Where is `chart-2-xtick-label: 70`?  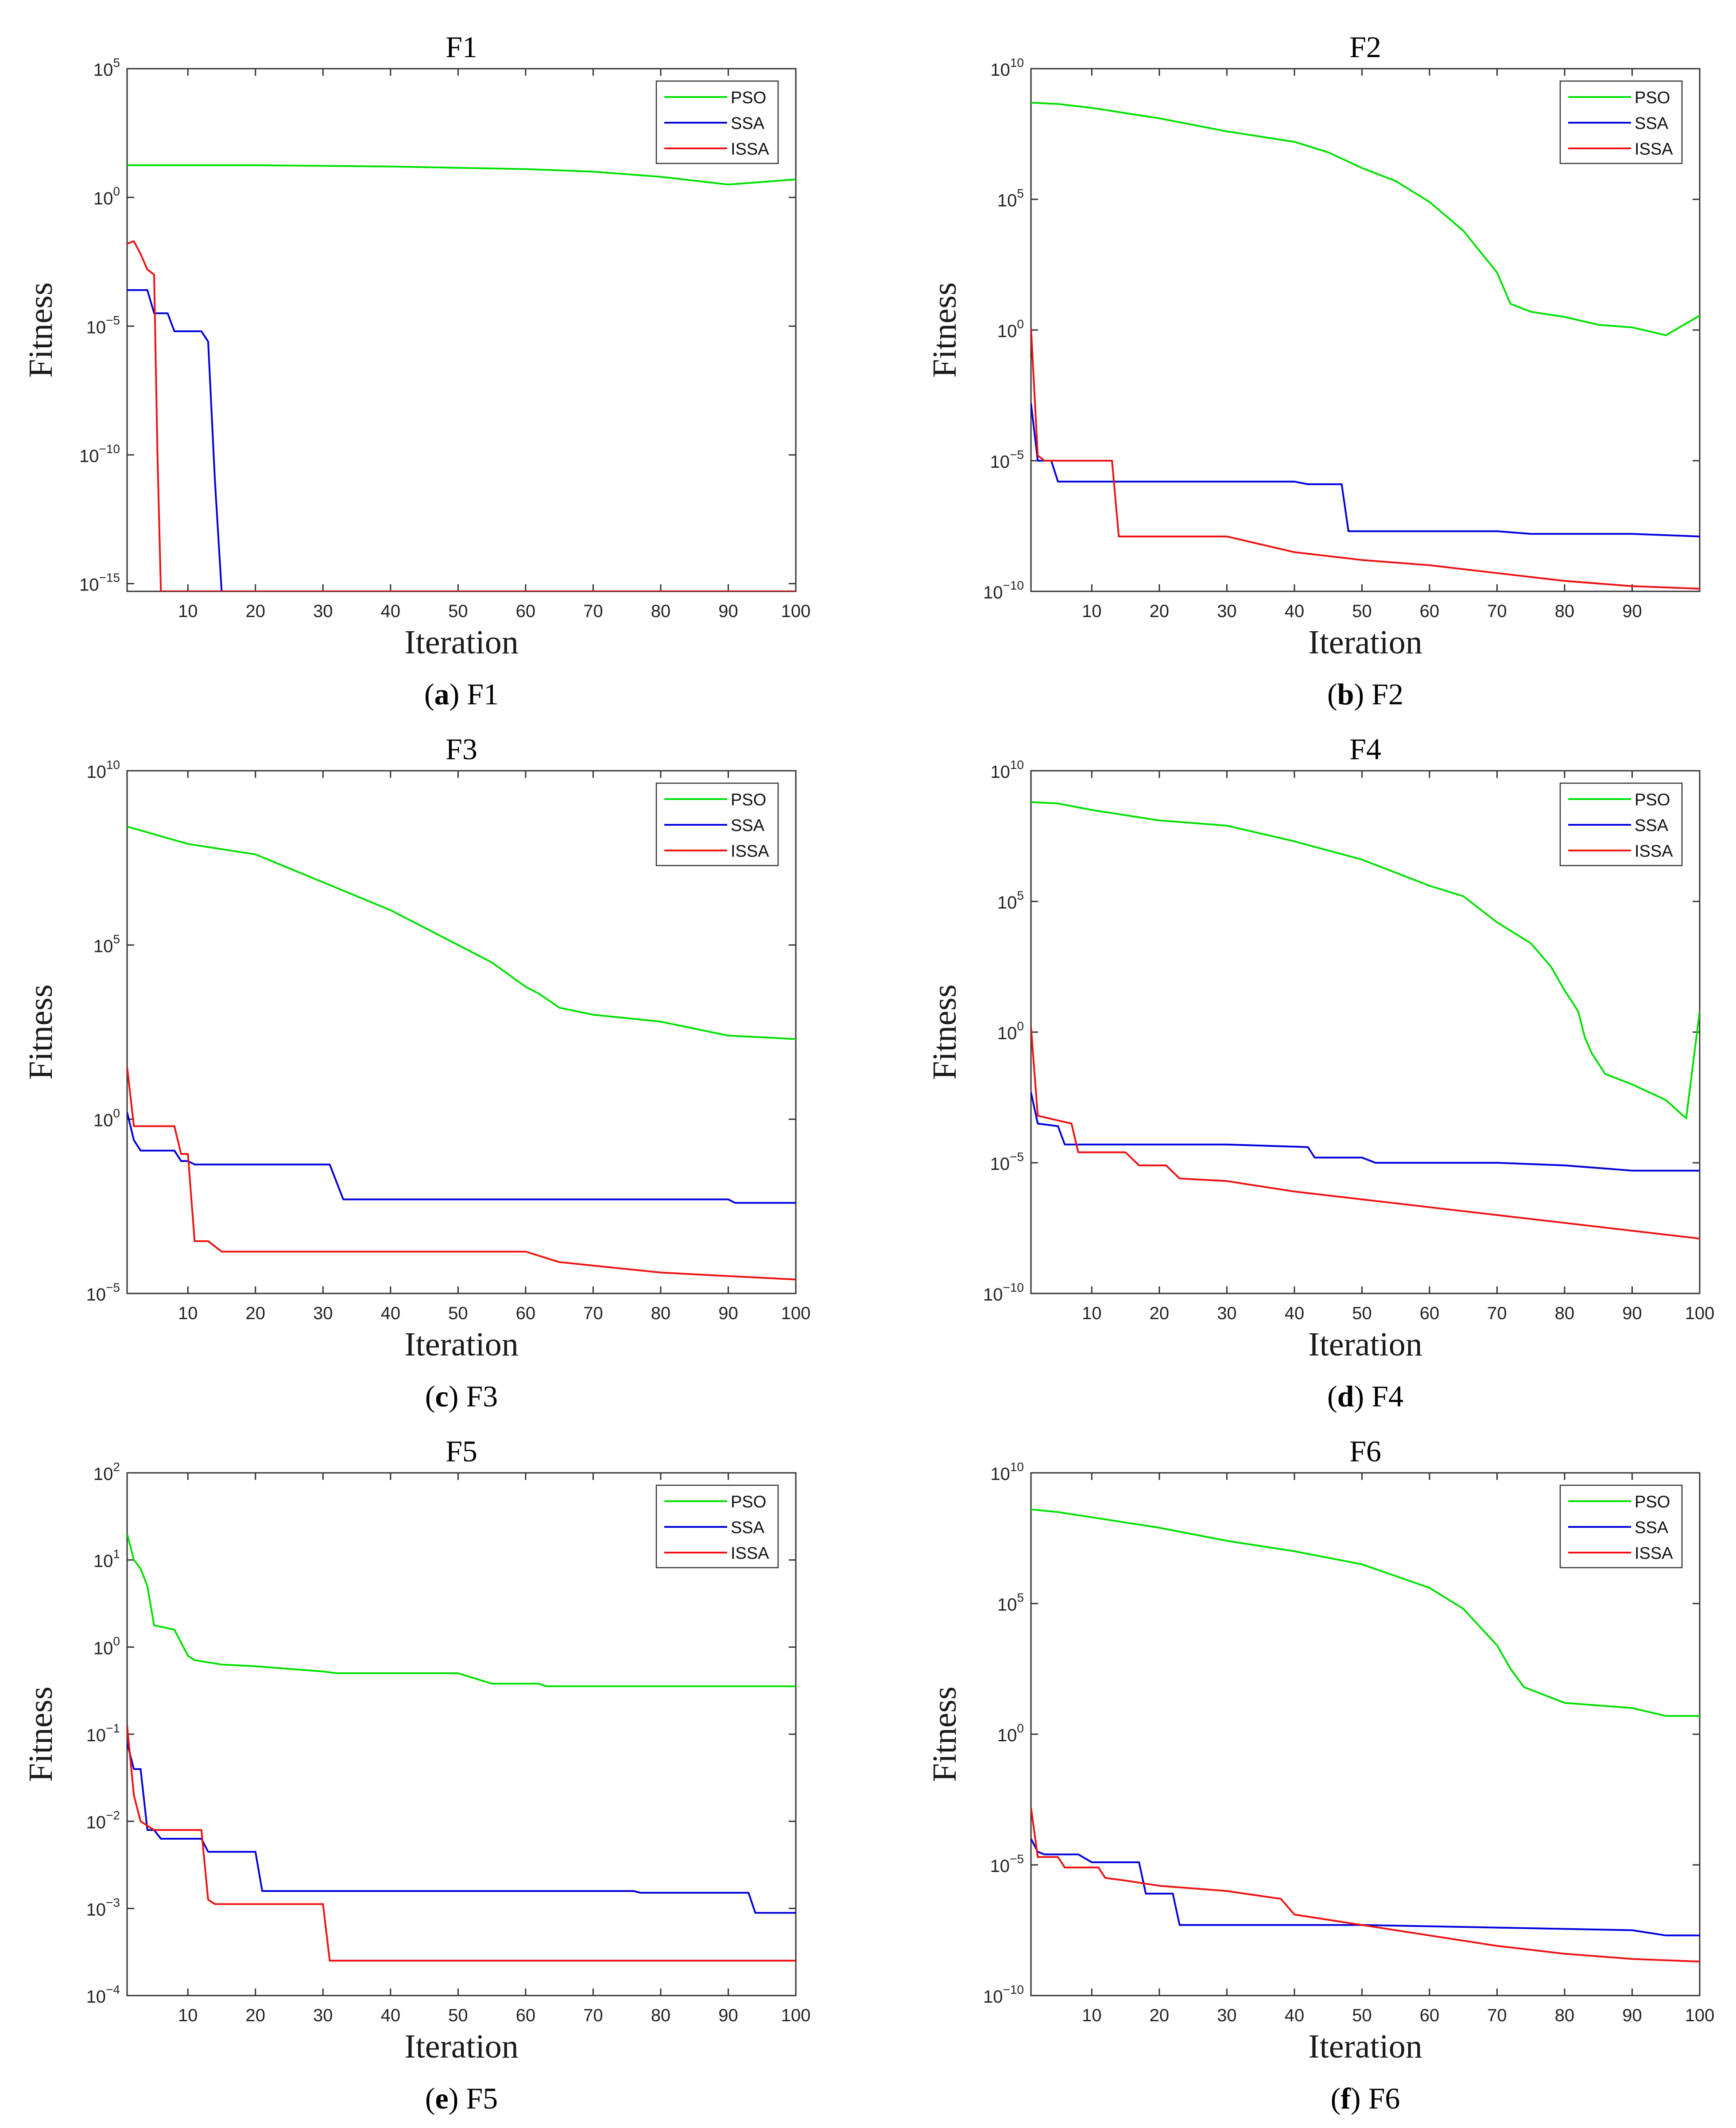
chart-2-xtick-label: 70 is located at coordinates (1497, 611).